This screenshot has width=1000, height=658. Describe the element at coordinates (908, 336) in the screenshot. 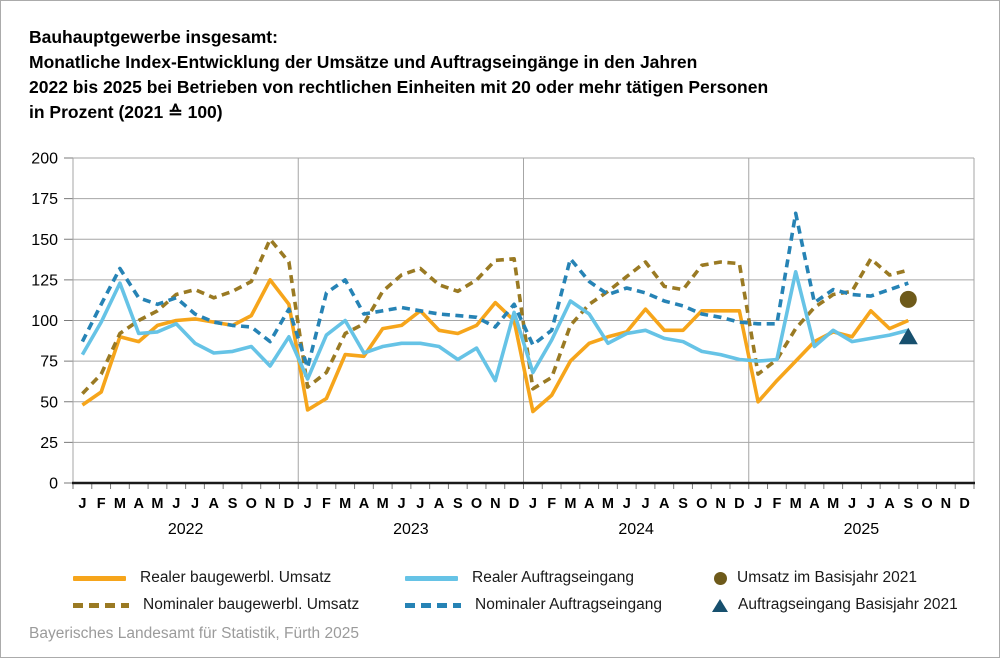

I see `basisjahr-auftragseingang-marker` at that location.